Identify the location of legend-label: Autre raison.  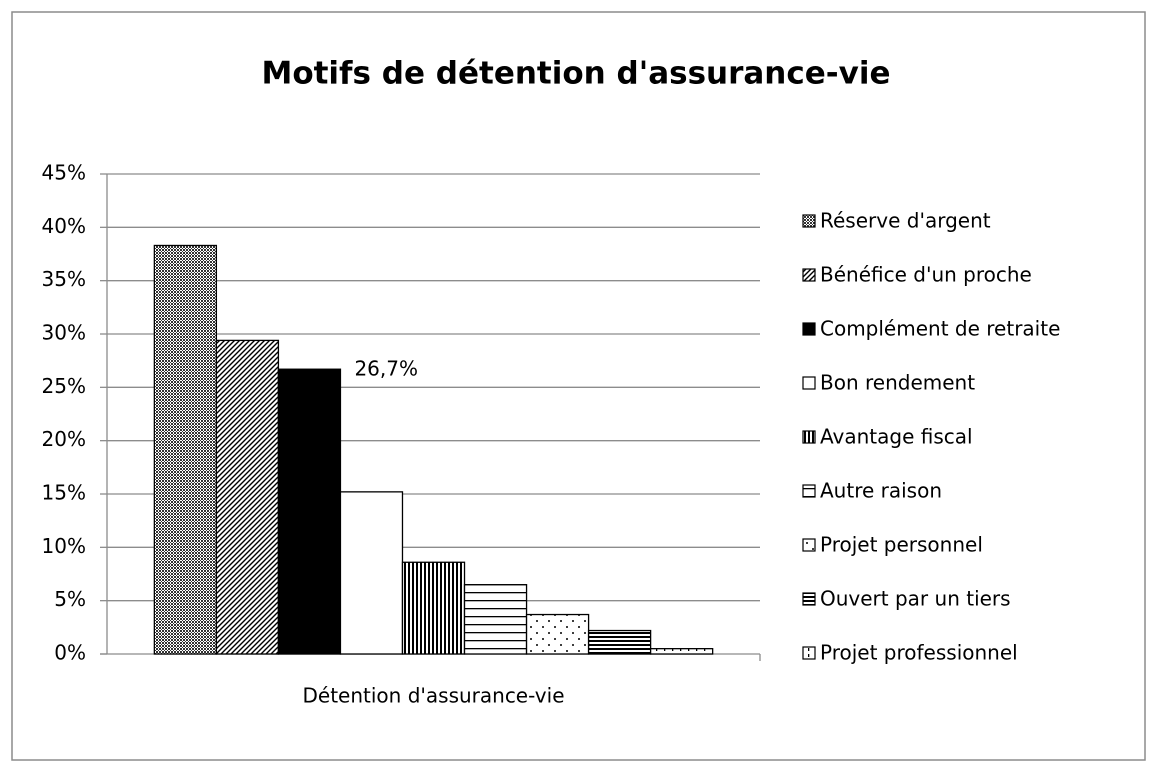
(881, 491).